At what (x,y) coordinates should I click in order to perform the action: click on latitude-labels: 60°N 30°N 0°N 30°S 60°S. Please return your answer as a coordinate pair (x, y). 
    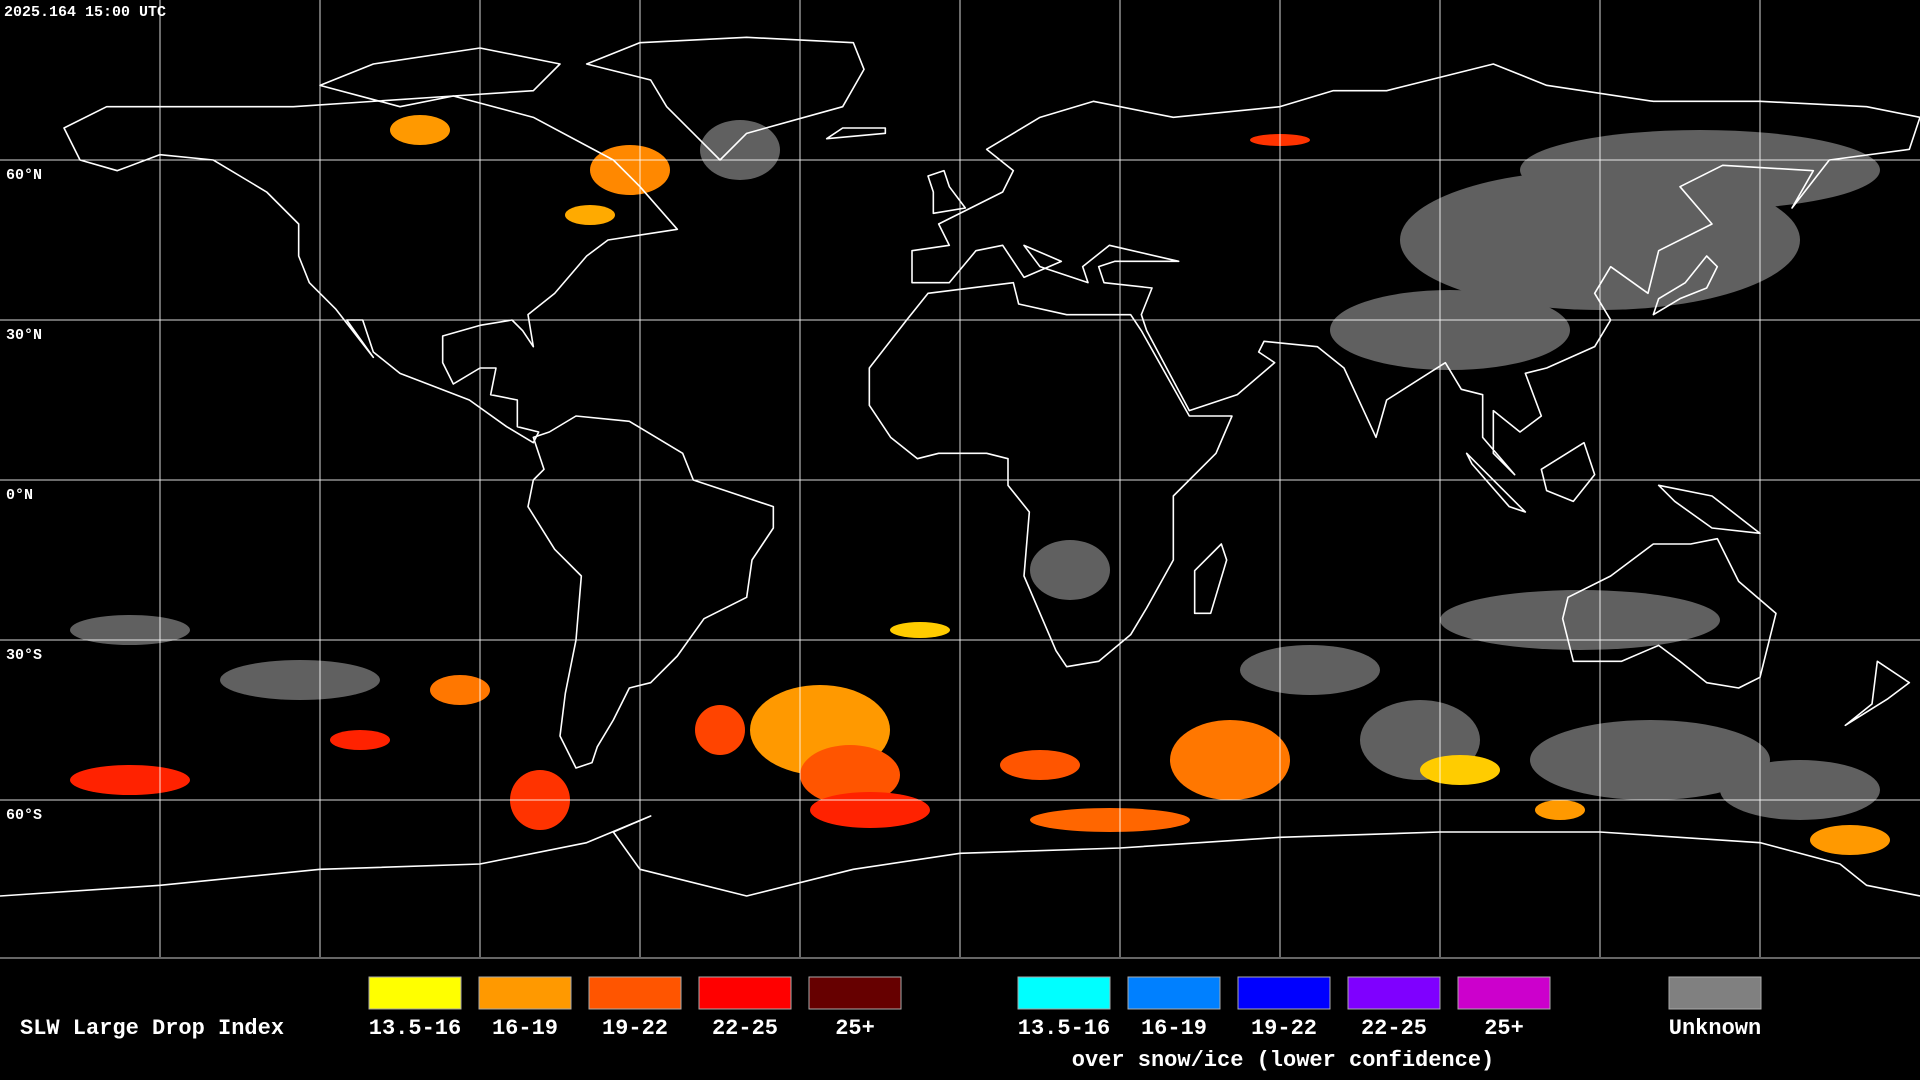
    Looking at the image, I should click on (24, 495).